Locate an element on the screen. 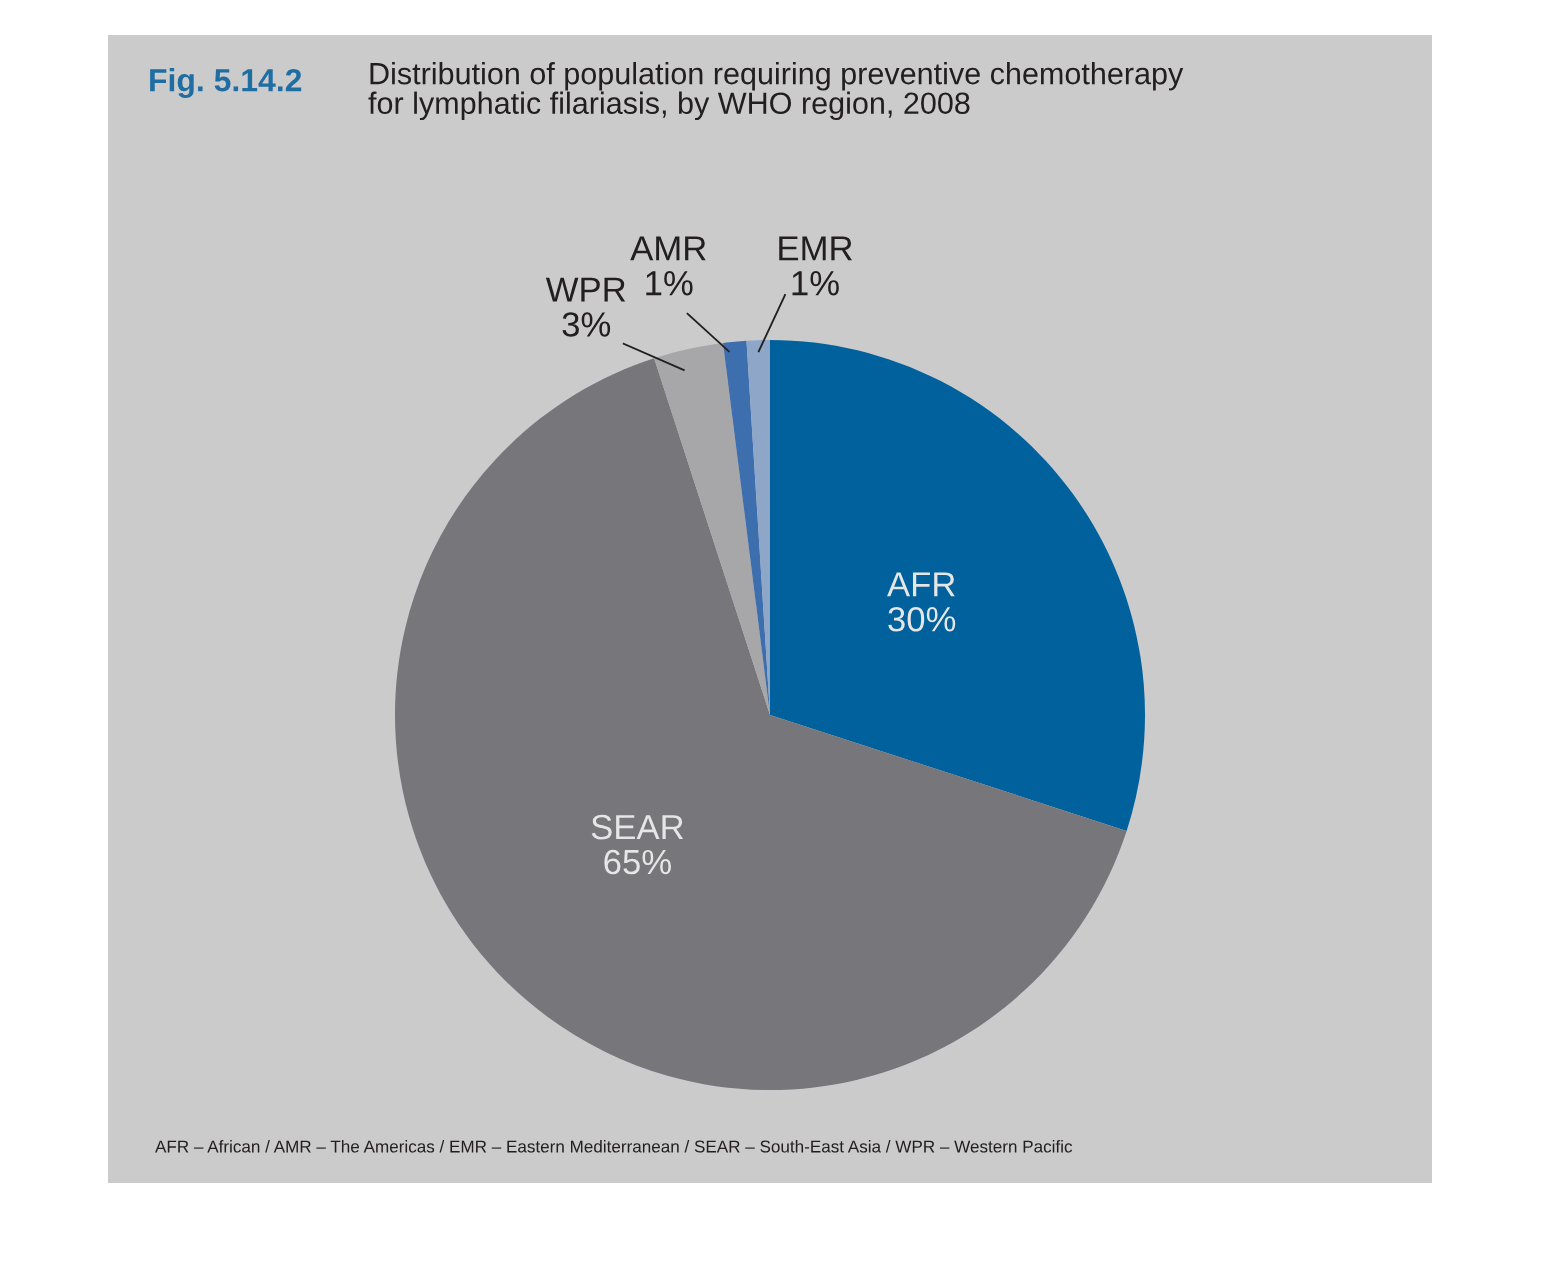 Image resolution: width=1542 pixels, height=1278 pixels. slice-label: EMR is located at coordinates (815, 248).